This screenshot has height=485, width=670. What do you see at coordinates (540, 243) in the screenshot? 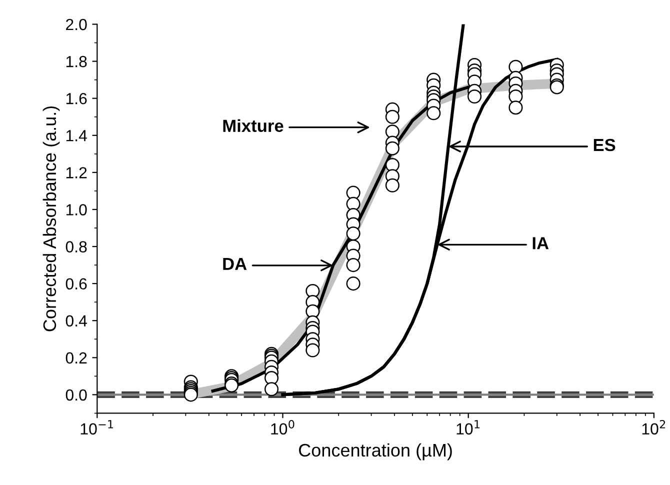
I see `annotation: IA` at bounding box center [540, 243].